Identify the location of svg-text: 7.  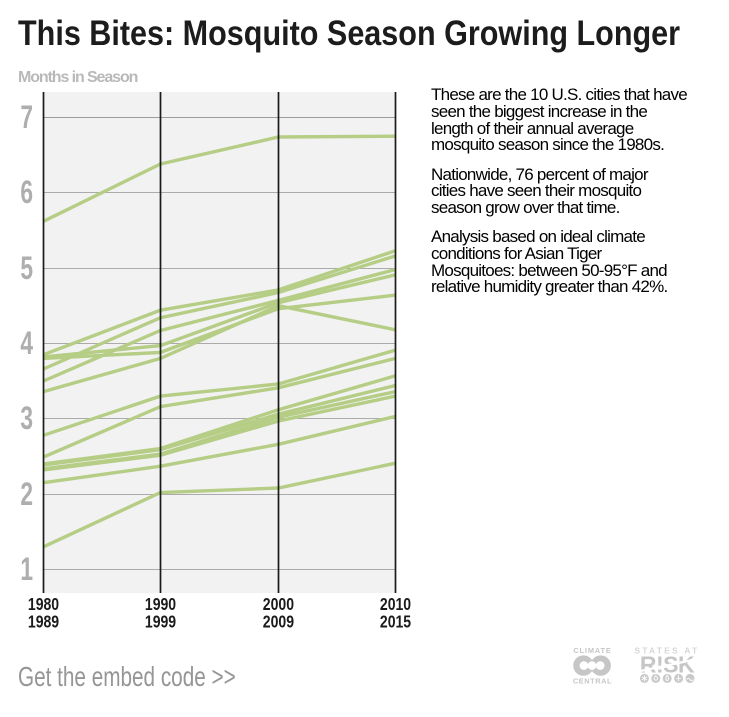
(26, 117).